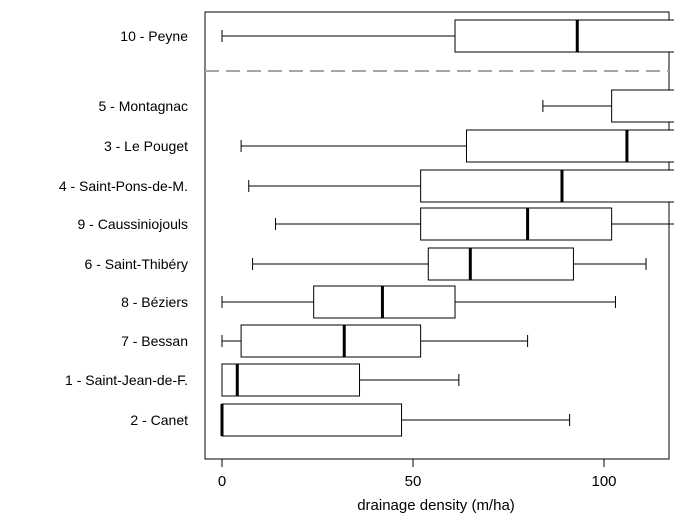  I want to click on box-row: 7 - Bessan, so click(325, 341).